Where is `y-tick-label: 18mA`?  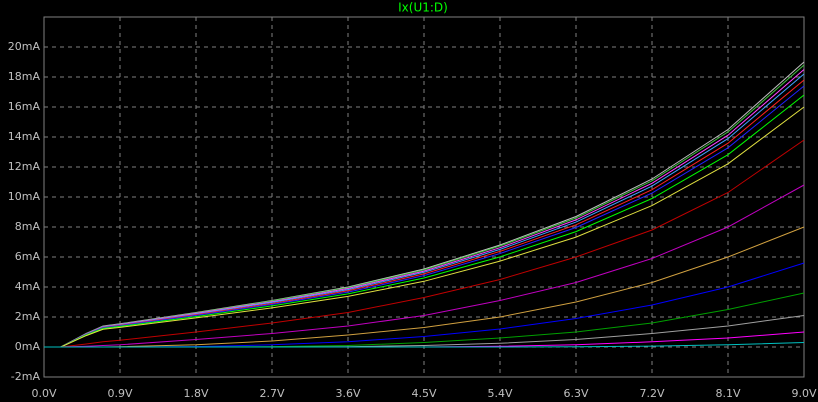 y-tick-label: 18mA is located at coordinates (24, 76).